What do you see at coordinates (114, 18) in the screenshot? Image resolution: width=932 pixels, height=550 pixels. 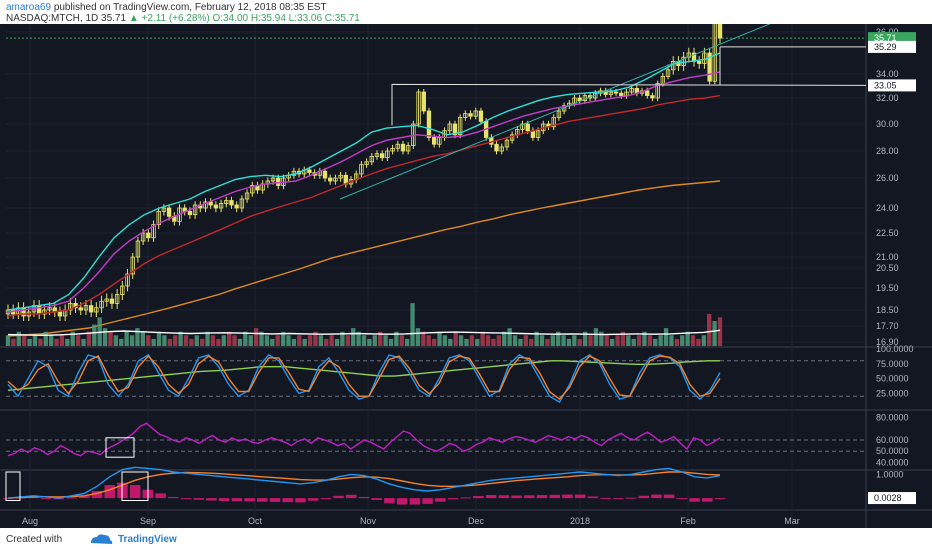 I see `last-price: 35.71` at bounding box center [114, 18].